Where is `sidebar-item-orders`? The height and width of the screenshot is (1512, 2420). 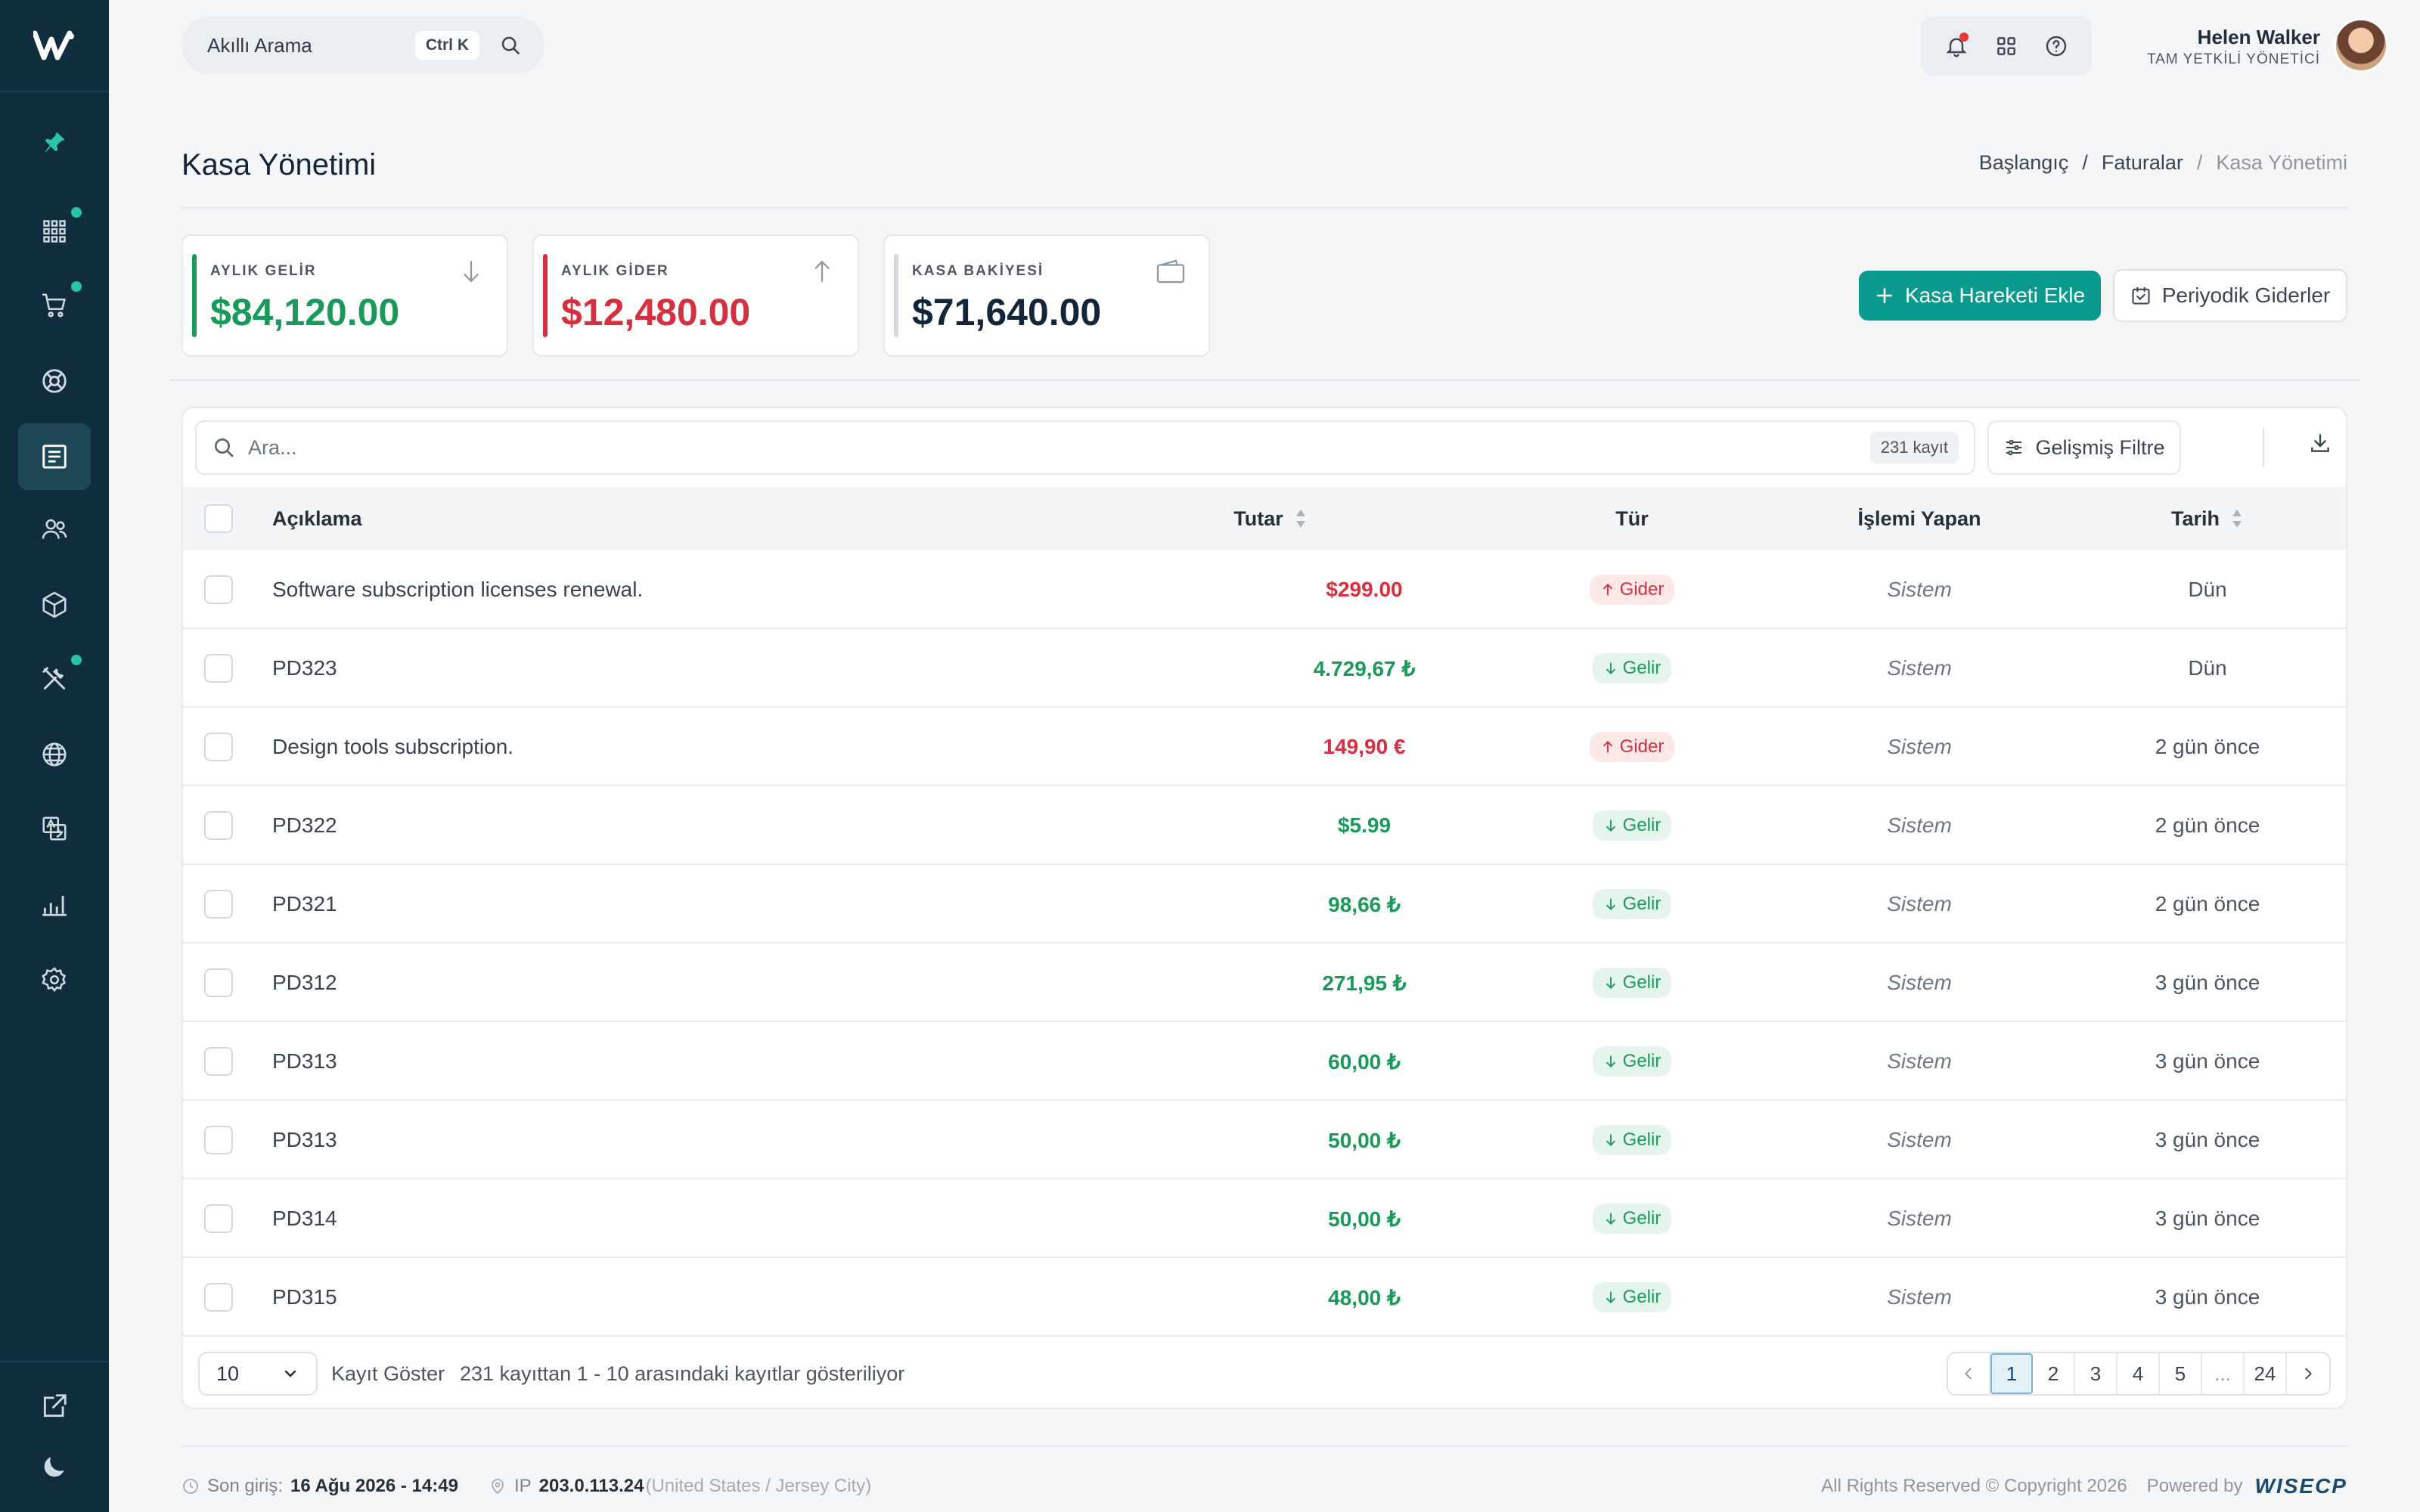
sidebar-item-orders is located at coordinates (54, 305).